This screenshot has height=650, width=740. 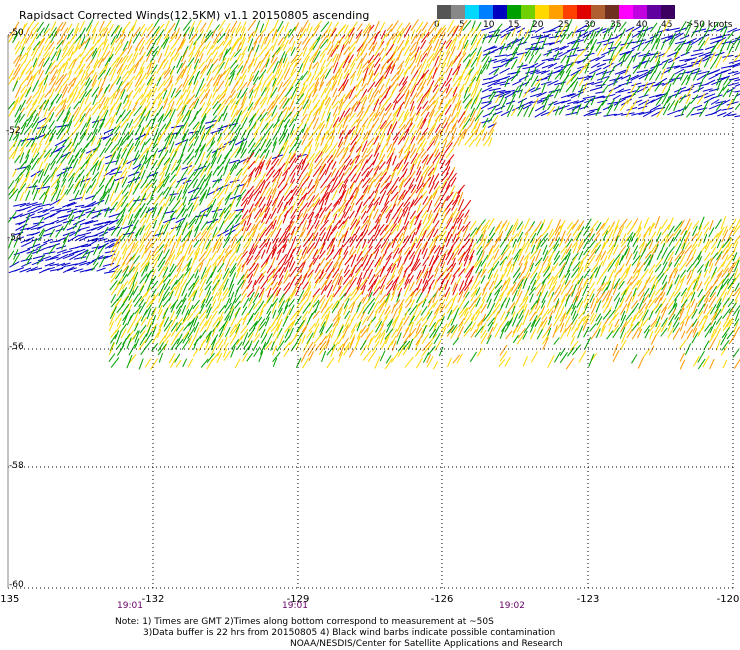 I want to click on colorbar-swatch, so click(x=444, y=12).